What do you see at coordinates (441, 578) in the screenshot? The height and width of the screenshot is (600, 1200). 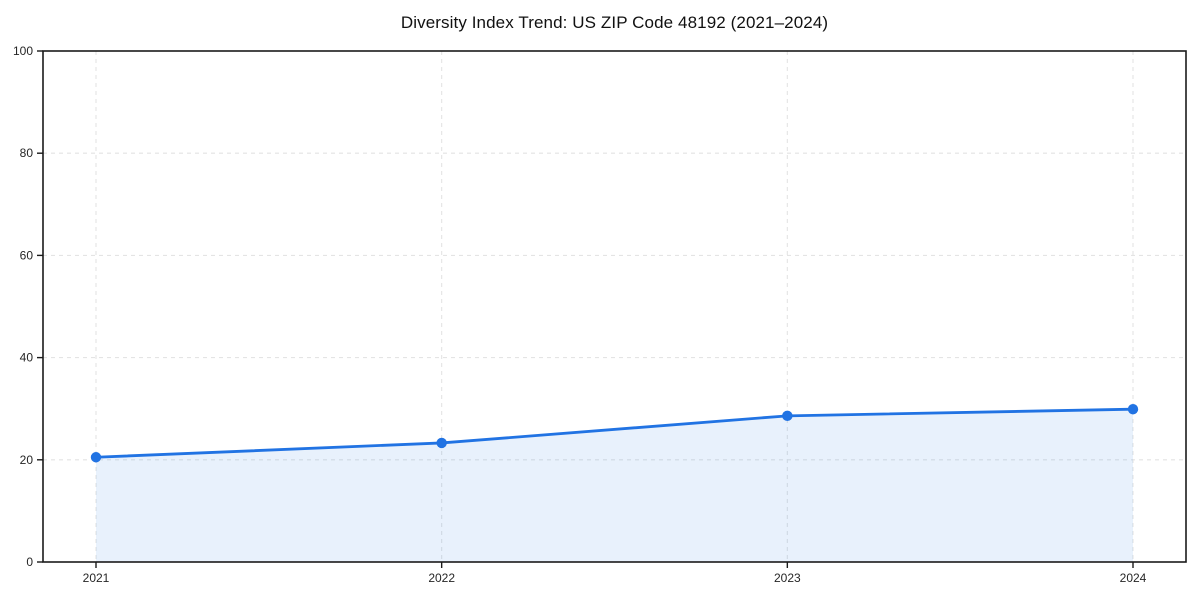 I see `x-tick-label: 2022` at bounding box center [441, 578].